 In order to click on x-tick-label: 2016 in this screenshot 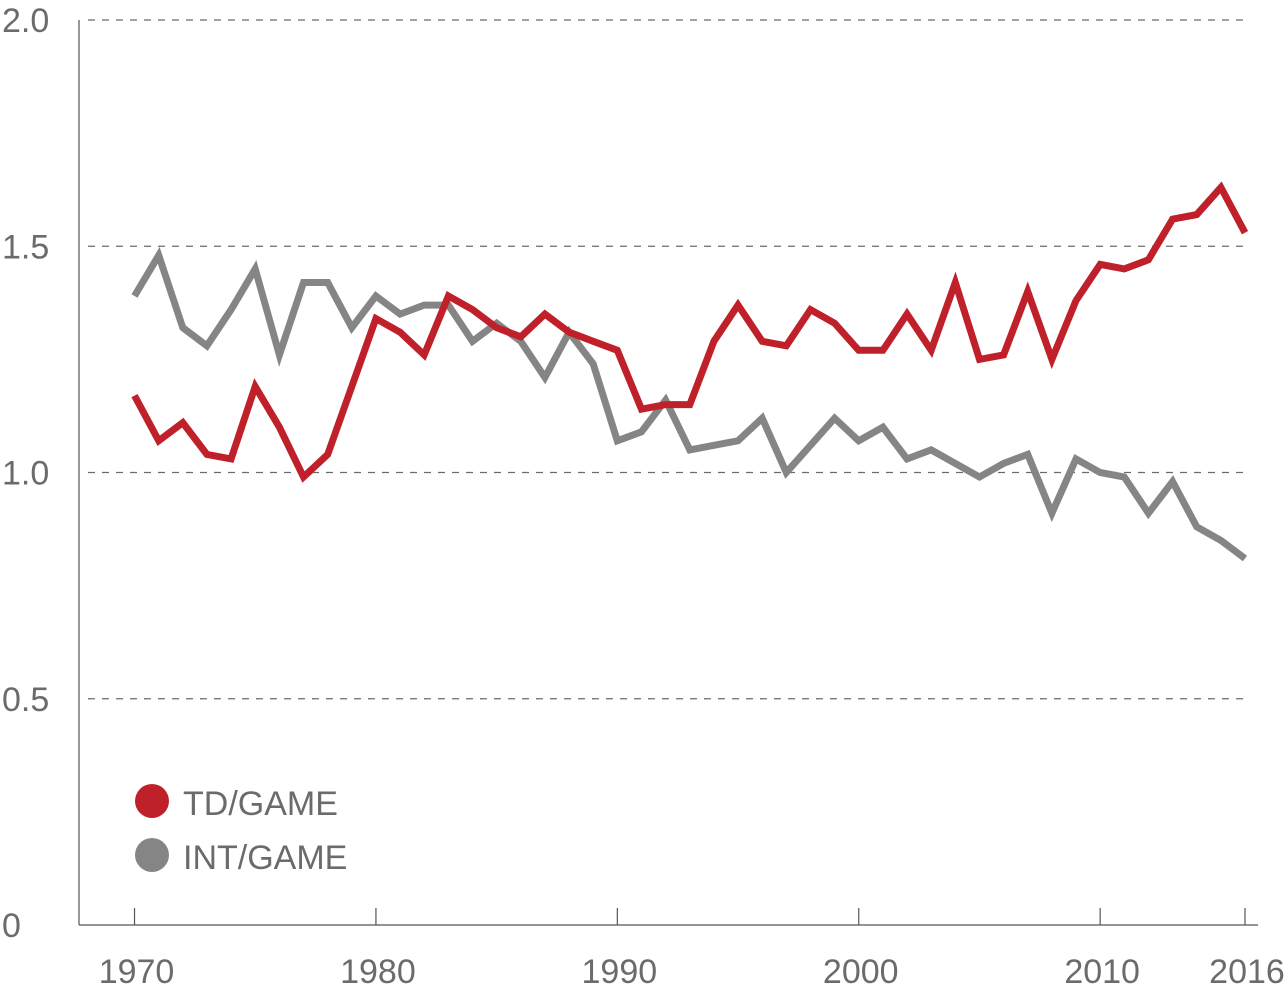, I will do `click(1247, 970)`.